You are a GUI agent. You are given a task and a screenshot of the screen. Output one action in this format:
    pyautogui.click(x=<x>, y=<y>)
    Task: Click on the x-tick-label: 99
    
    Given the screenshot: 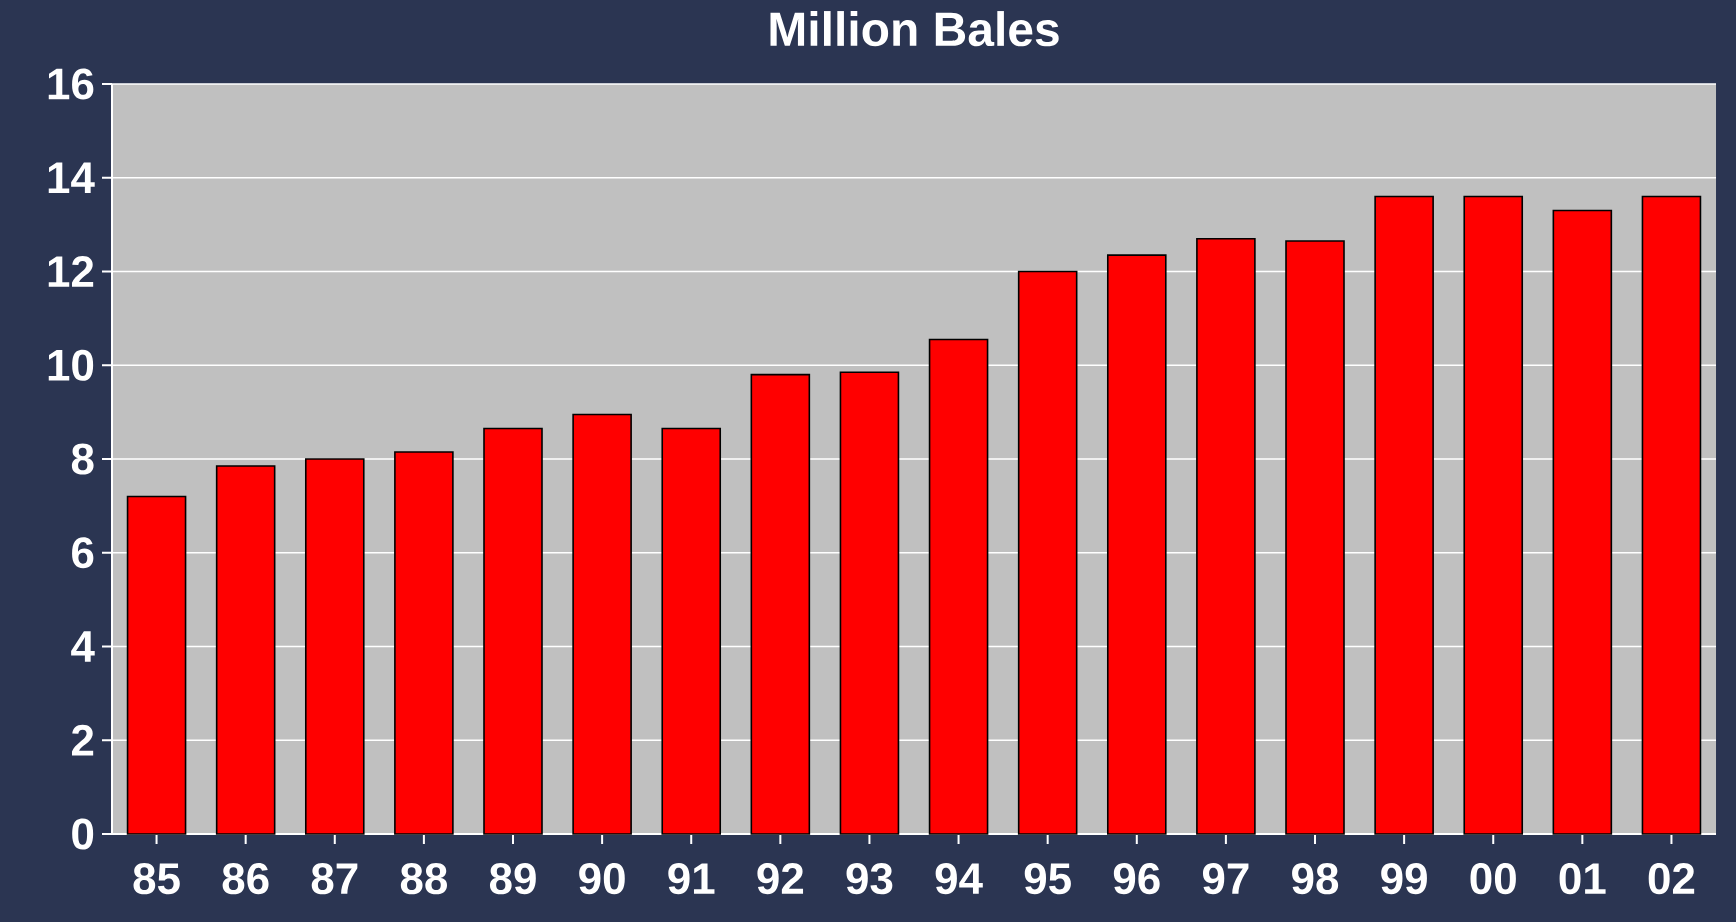 What is the action you would take?
    pyautogui.click(x=1404, y=879)
    